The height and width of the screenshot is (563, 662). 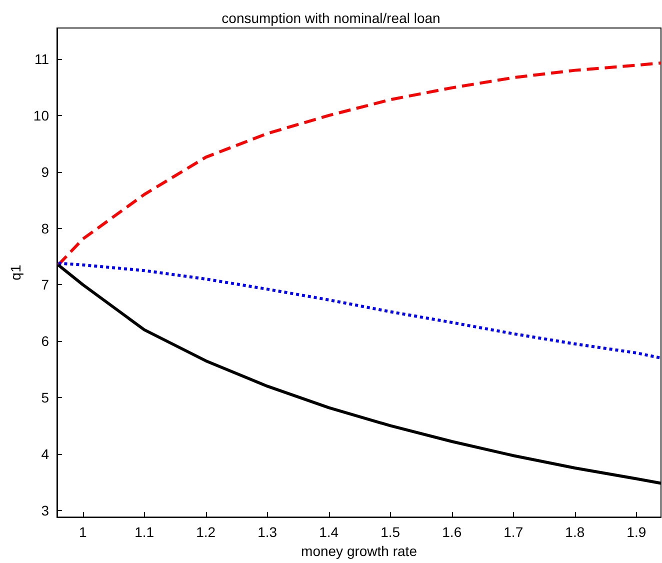 What do you see at coordinates (45, 228) in the screenshot?
I see `y-tick-label: 8` at bounding box center [45, 228].